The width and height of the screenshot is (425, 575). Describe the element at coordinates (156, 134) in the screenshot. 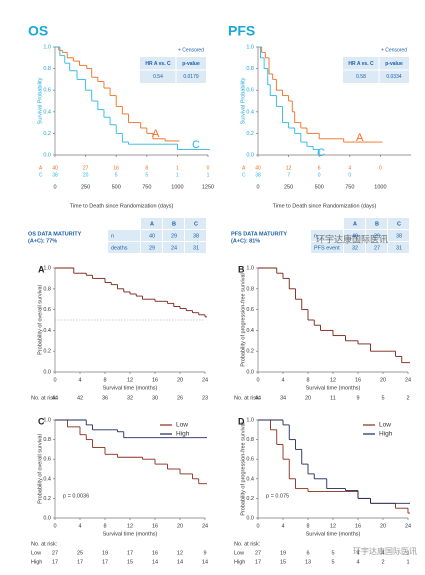

I see `curve-label: A` at that location.